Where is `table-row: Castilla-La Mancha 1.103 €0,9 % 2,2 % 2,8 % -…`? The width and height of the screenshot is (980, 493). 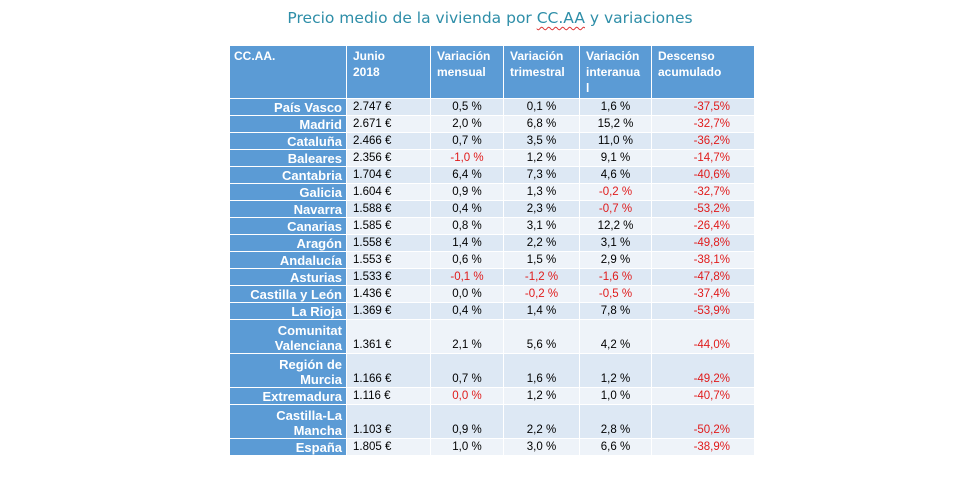 table-row: Castilla-La Mancha 1.103 €0,9 % 2,2 % 2,8 % -… is located at coordinates (492, 421).